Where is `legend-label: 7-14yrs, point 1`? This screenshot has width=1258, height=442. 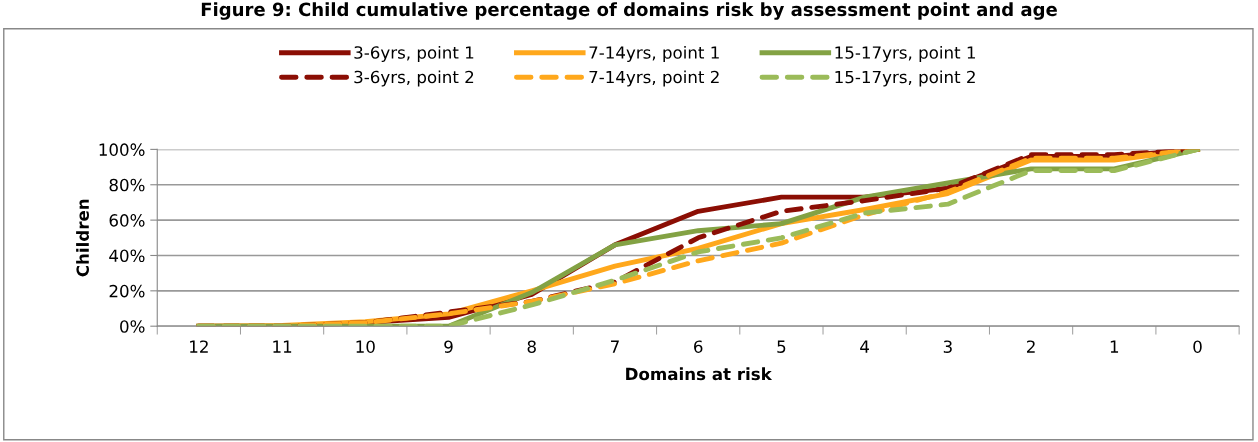 legend-label: 7-14yrs, point 1 is located at coordinates (654, 54).